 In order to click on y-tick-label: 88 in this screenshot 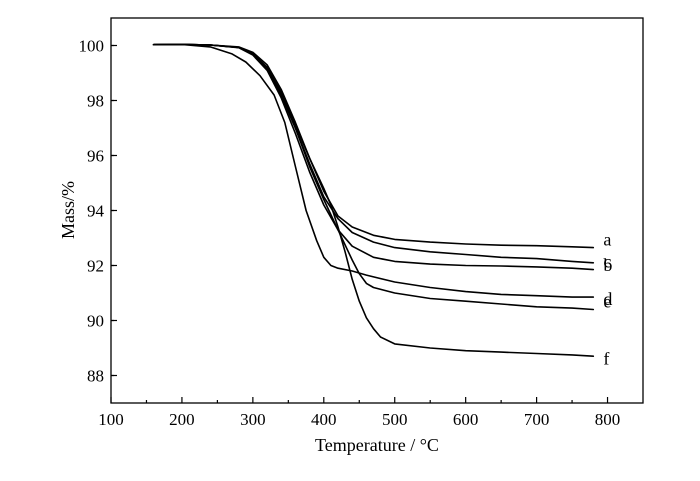, I will do `click(95, 376)`.